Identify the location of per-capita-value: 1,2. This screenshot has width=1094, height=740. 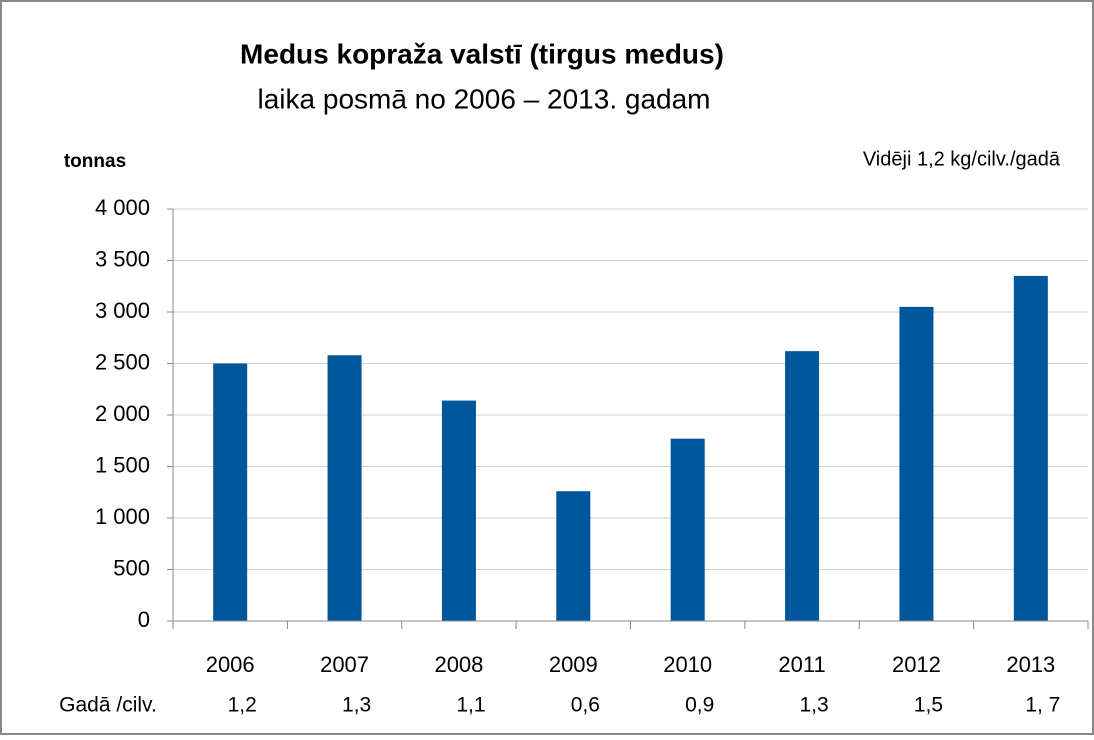
(242, 705).